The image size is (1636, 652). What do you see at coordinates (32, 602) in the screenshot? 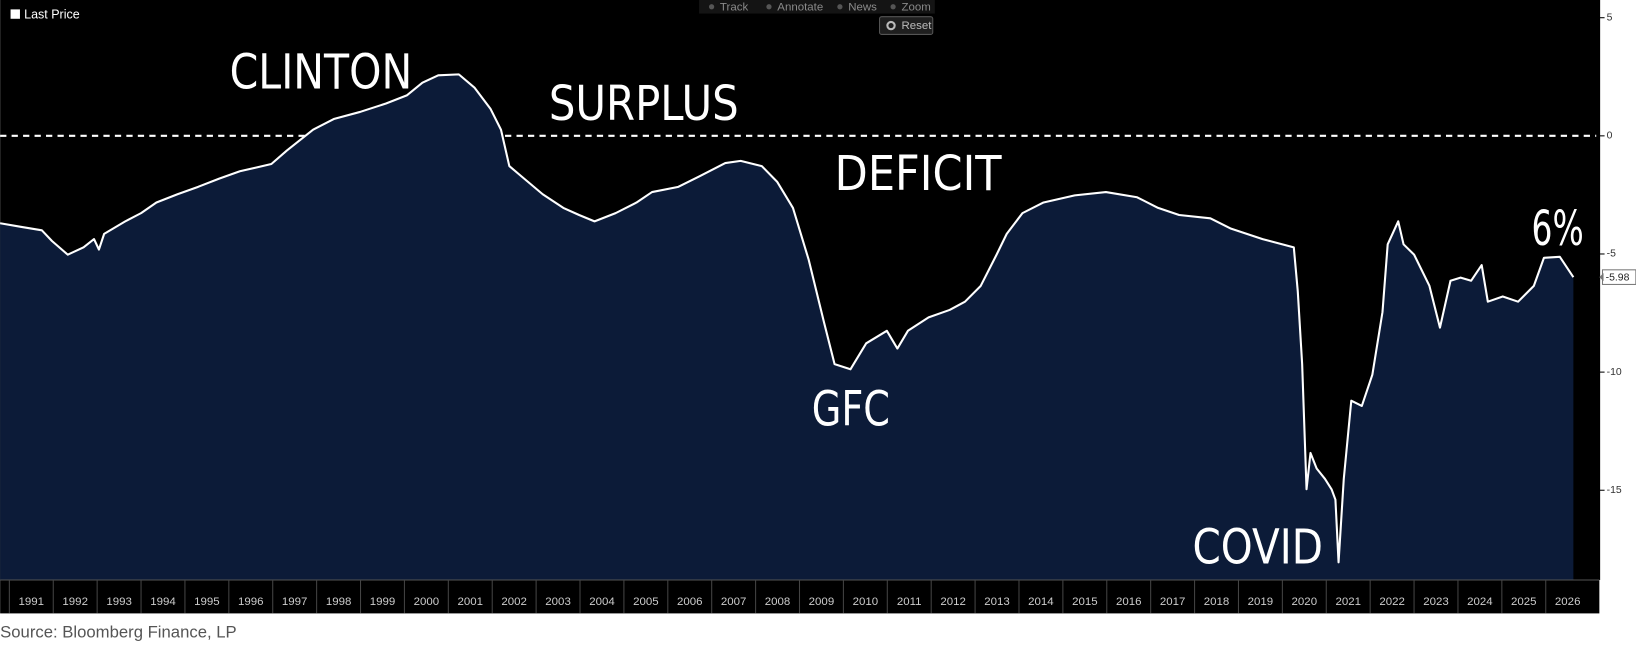
I see `x-tick-label: 1991` at bounding box center [32, 602].